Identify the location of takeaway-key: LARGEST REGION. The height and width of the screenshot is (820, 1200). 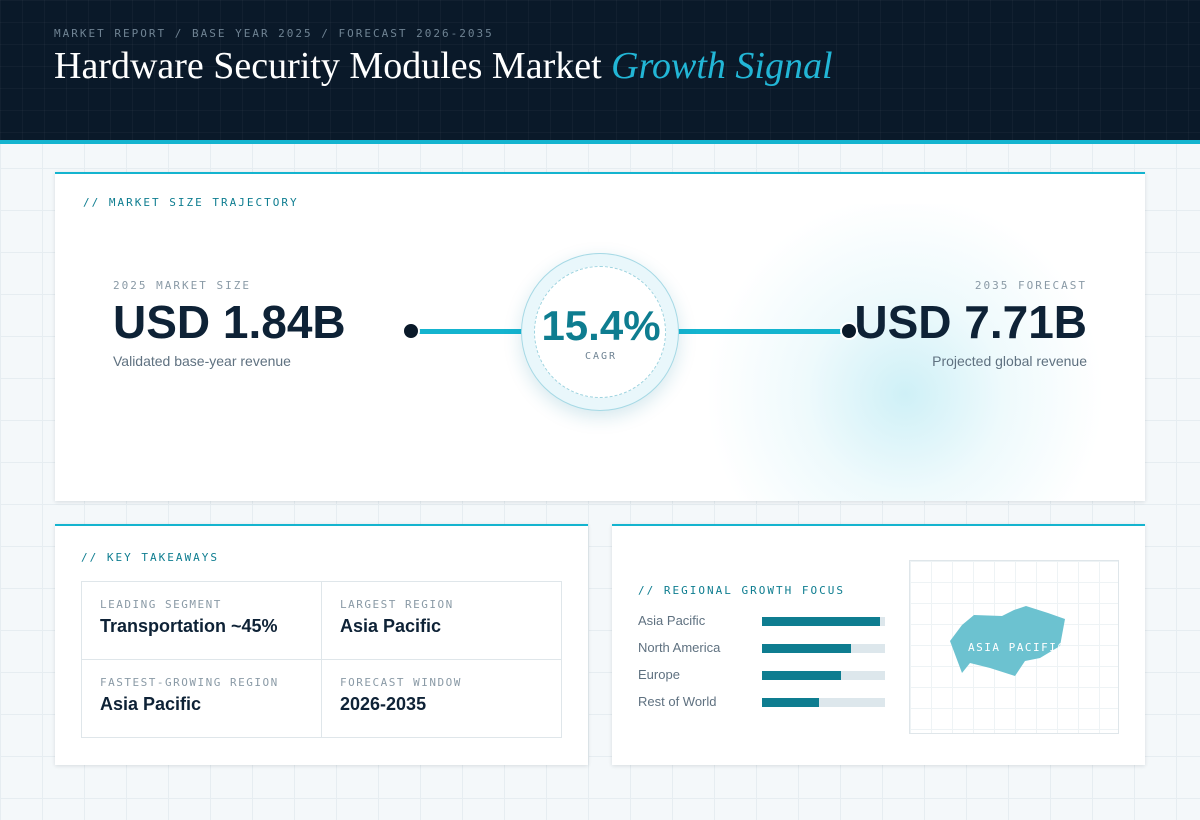
(397, 604).